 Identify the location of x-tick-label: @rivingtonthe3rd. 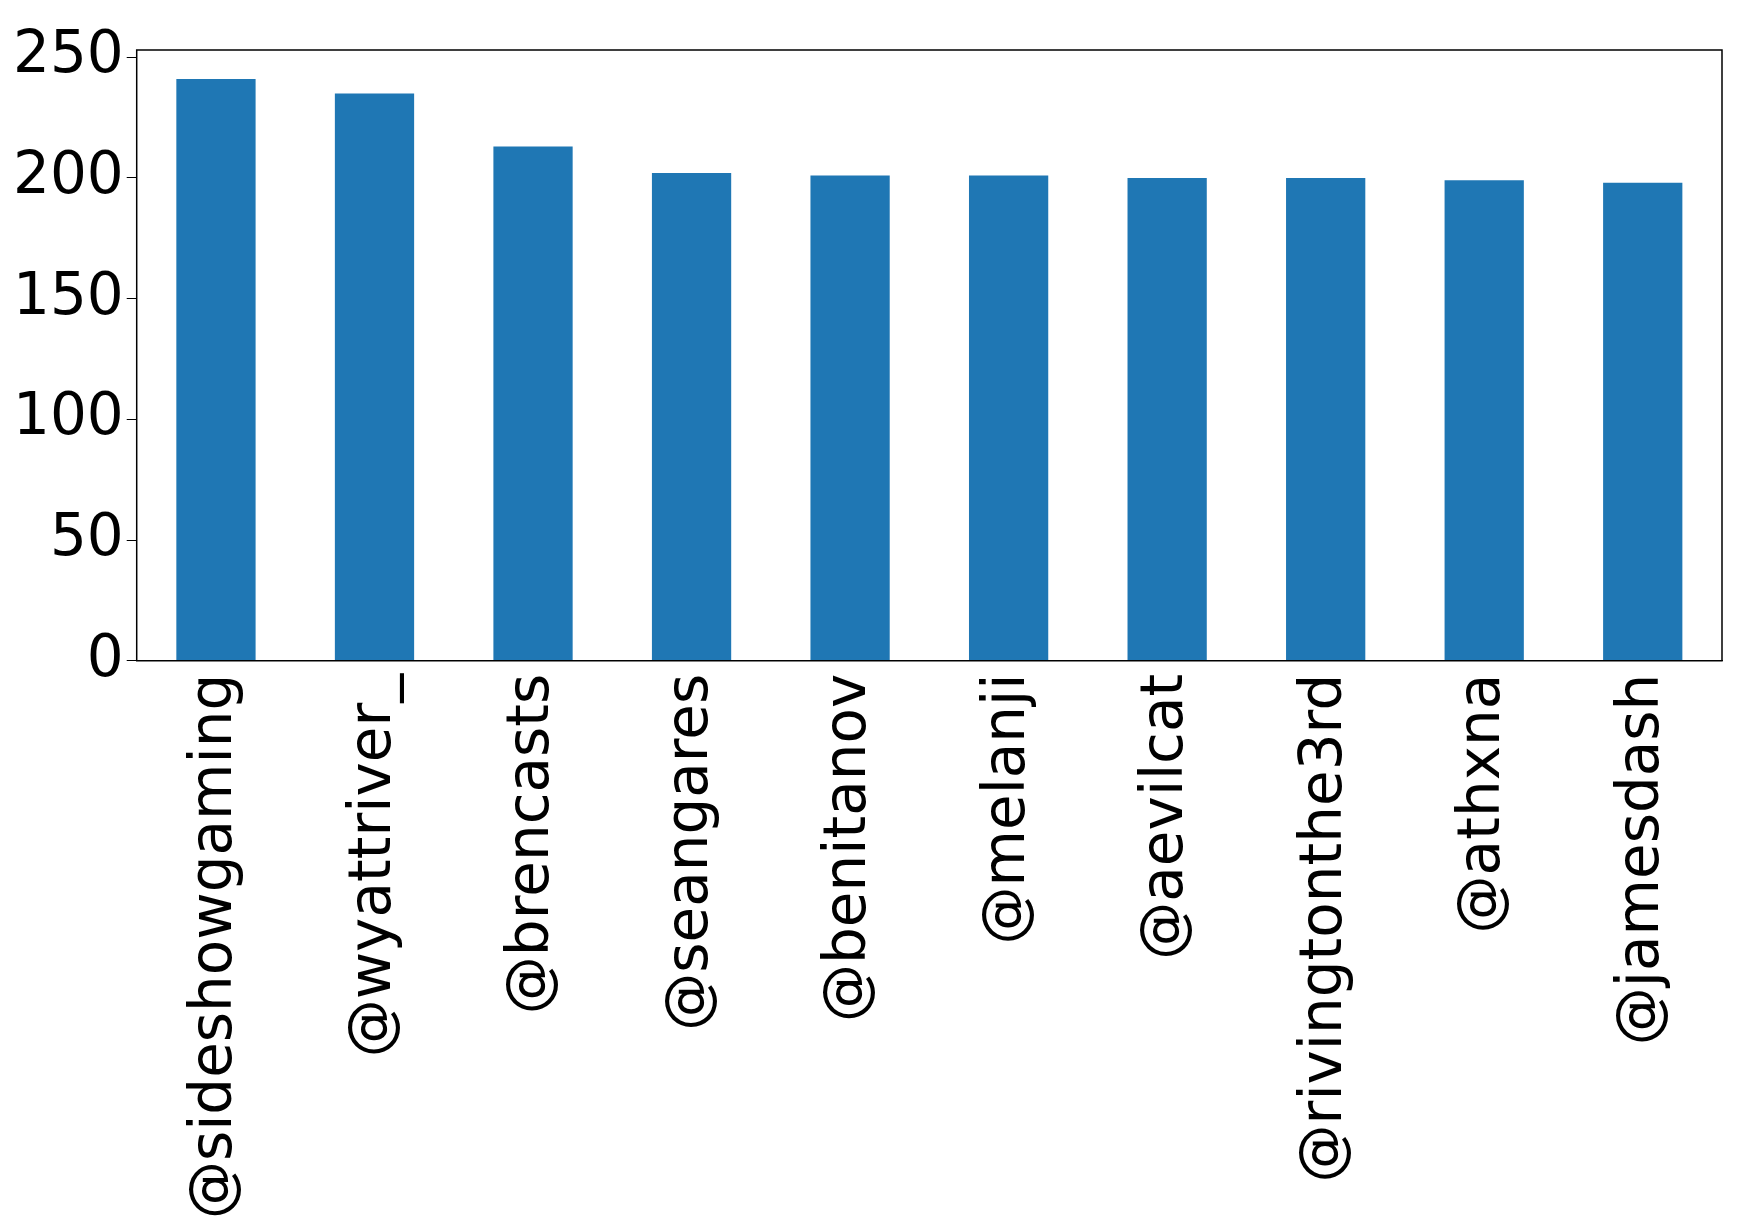
(1320, 928).